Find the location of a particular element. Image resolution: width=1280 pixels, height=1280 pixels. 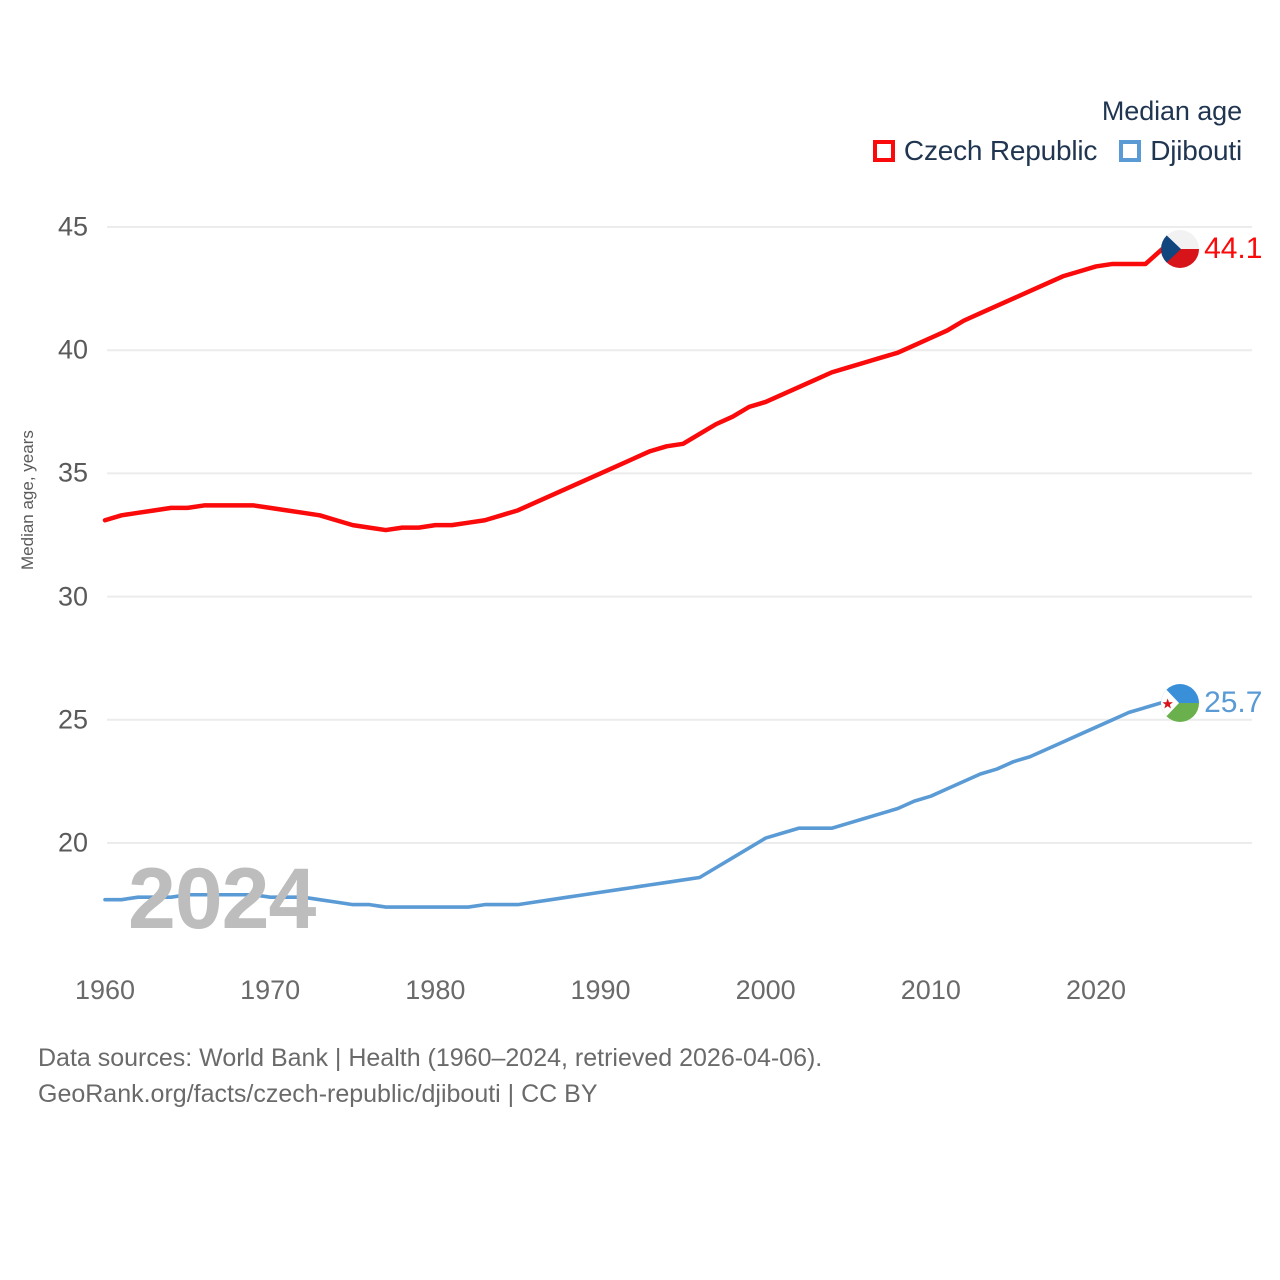

legend-items: Czech Republic Djibouti is located at coordinates (1057, 151).